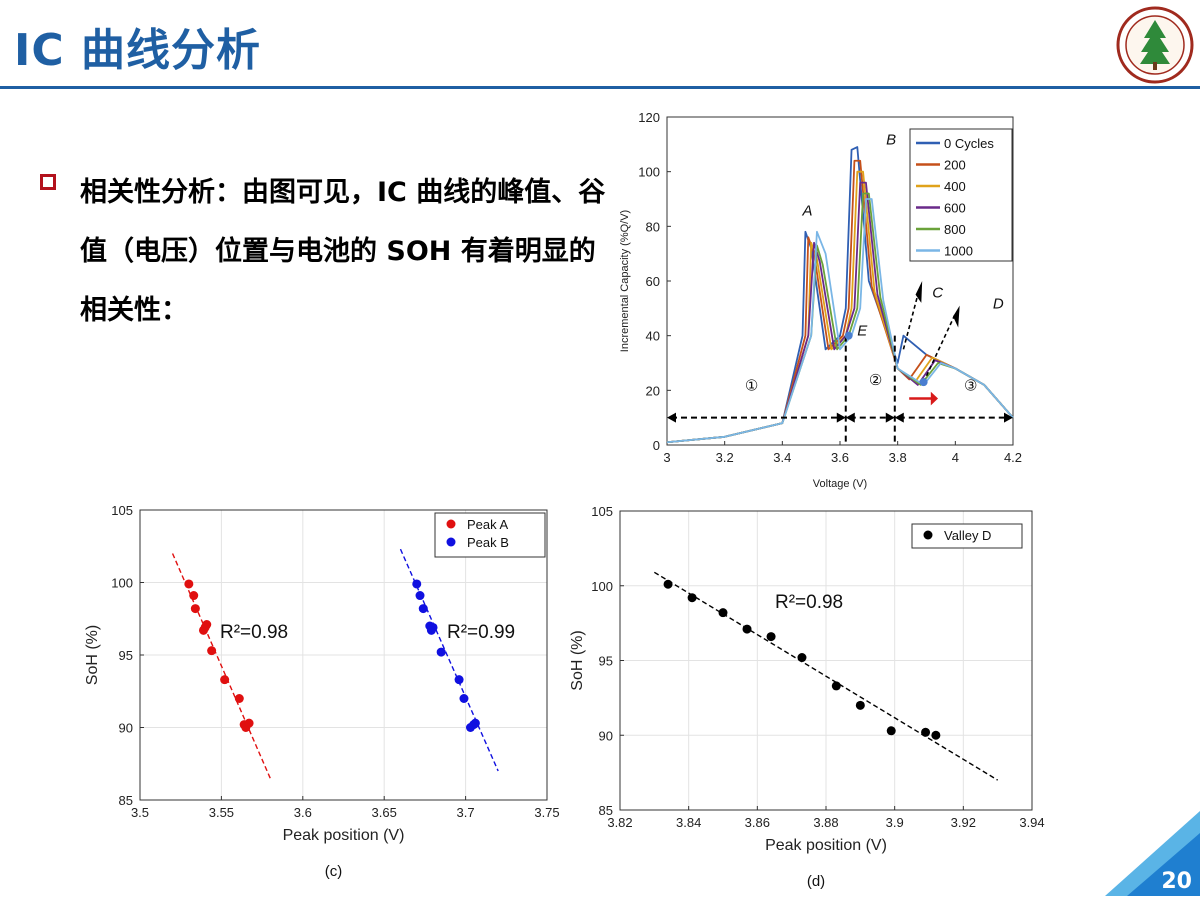 Image resolution: width=1200 pixels, height=900 pixels. I want to click on red-arrowhead, so click(934, 398).